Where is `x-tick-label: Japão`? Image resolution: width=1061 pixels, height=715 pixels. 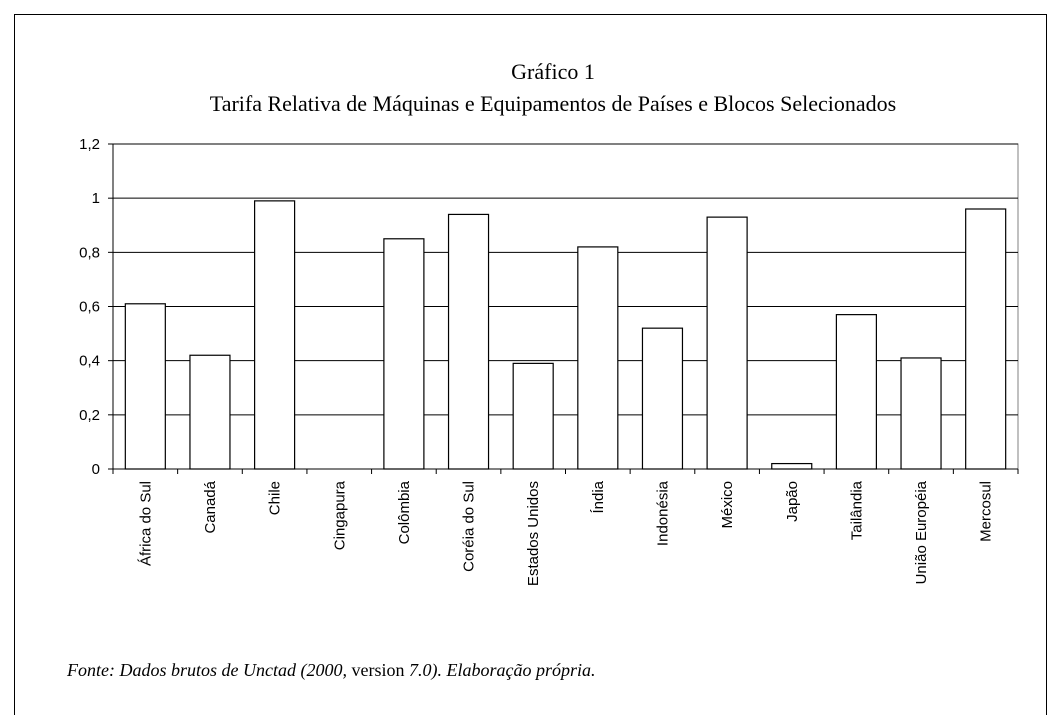 x-tick-label: Japão is located at coordinates (792, 501).